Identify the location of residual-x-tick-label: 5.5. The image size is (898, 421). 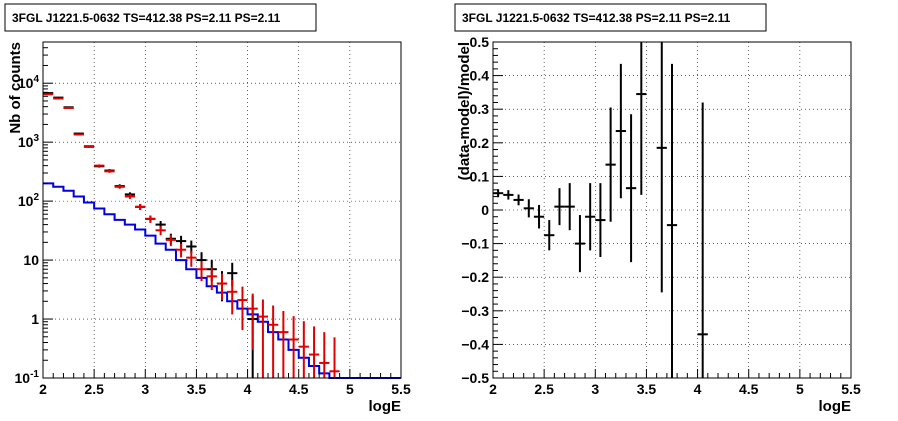
(851, 389).